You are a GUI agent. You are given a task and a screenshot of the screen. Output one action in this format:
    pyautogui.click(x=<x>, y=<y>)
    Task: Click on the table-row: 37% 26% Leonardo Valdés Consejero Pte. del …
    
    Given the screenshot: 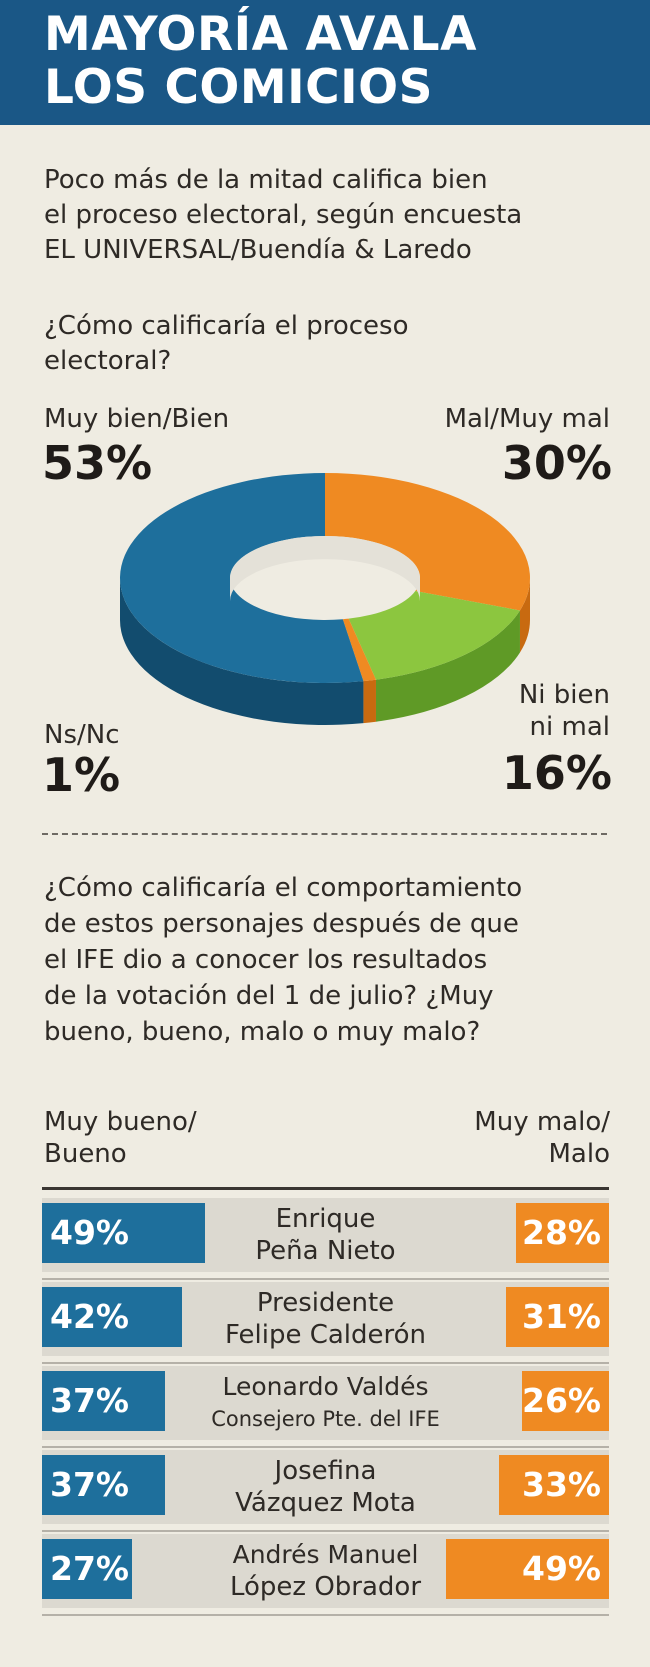 What is the action you would take?
    pyautogui.click(x=325, y=1407)
    